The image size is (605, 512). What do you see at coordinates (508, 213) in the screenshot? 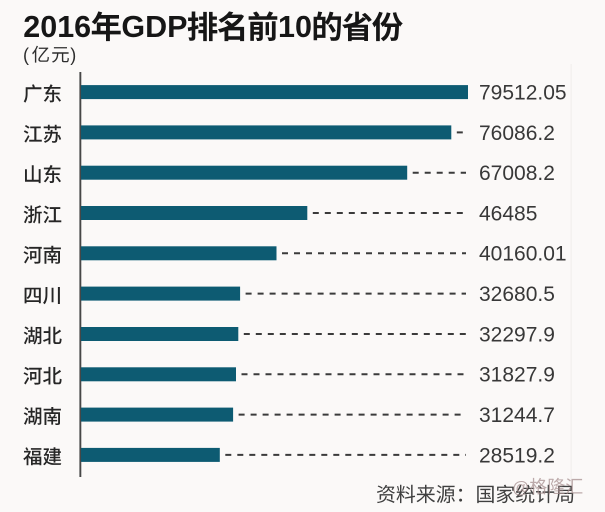
I see `svg-text: 46485` at bounding box center [508, 213].